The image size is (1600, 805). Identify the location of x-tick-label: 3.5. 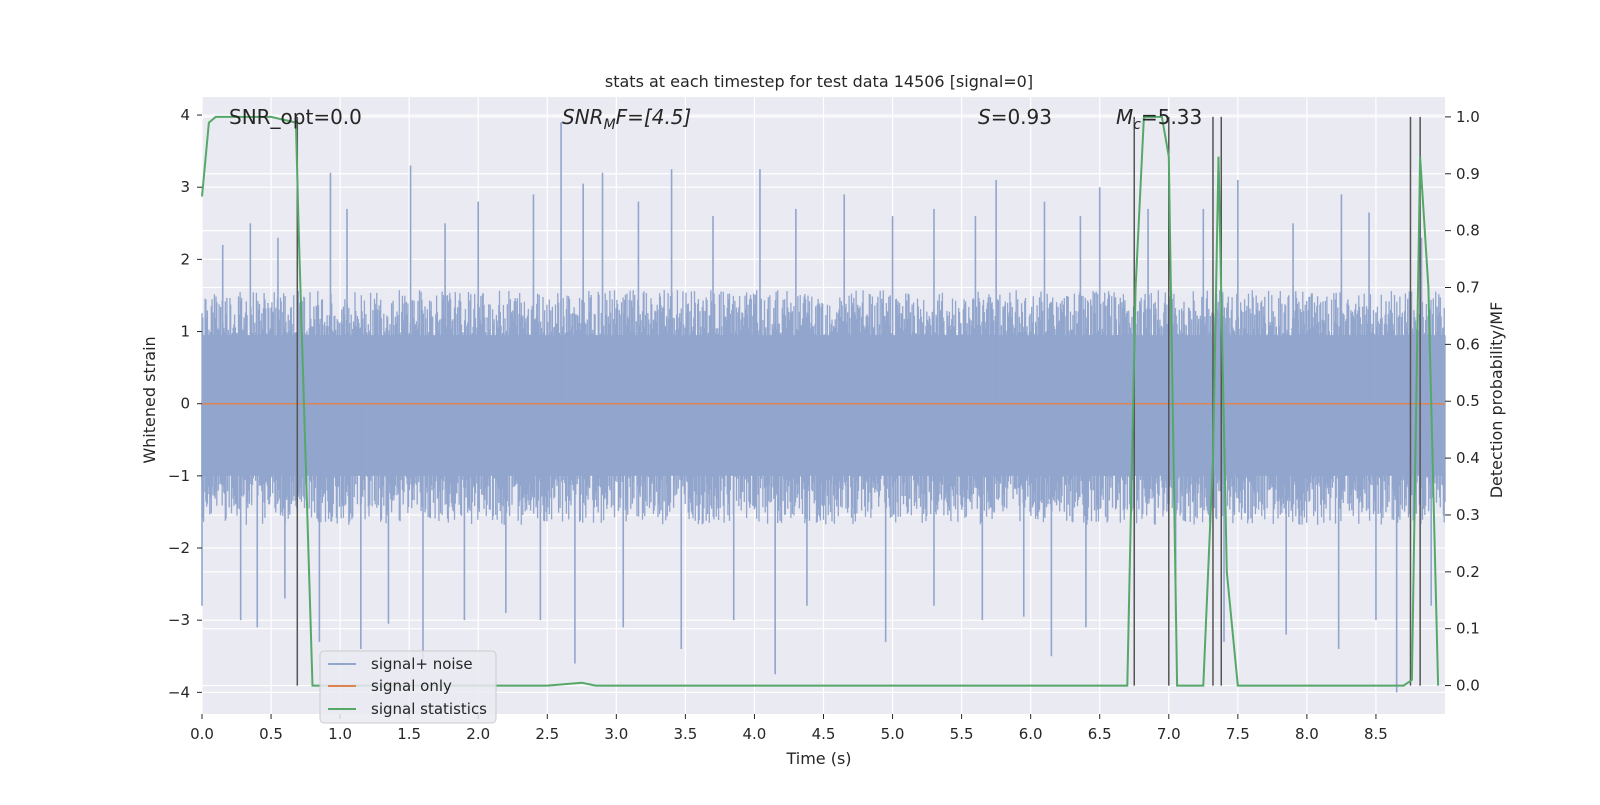
(685, 734).